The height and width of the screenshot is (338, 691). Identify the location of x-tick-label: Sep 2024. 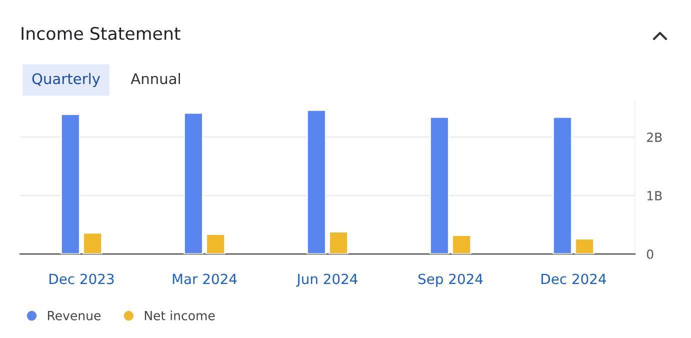
(450, 280).